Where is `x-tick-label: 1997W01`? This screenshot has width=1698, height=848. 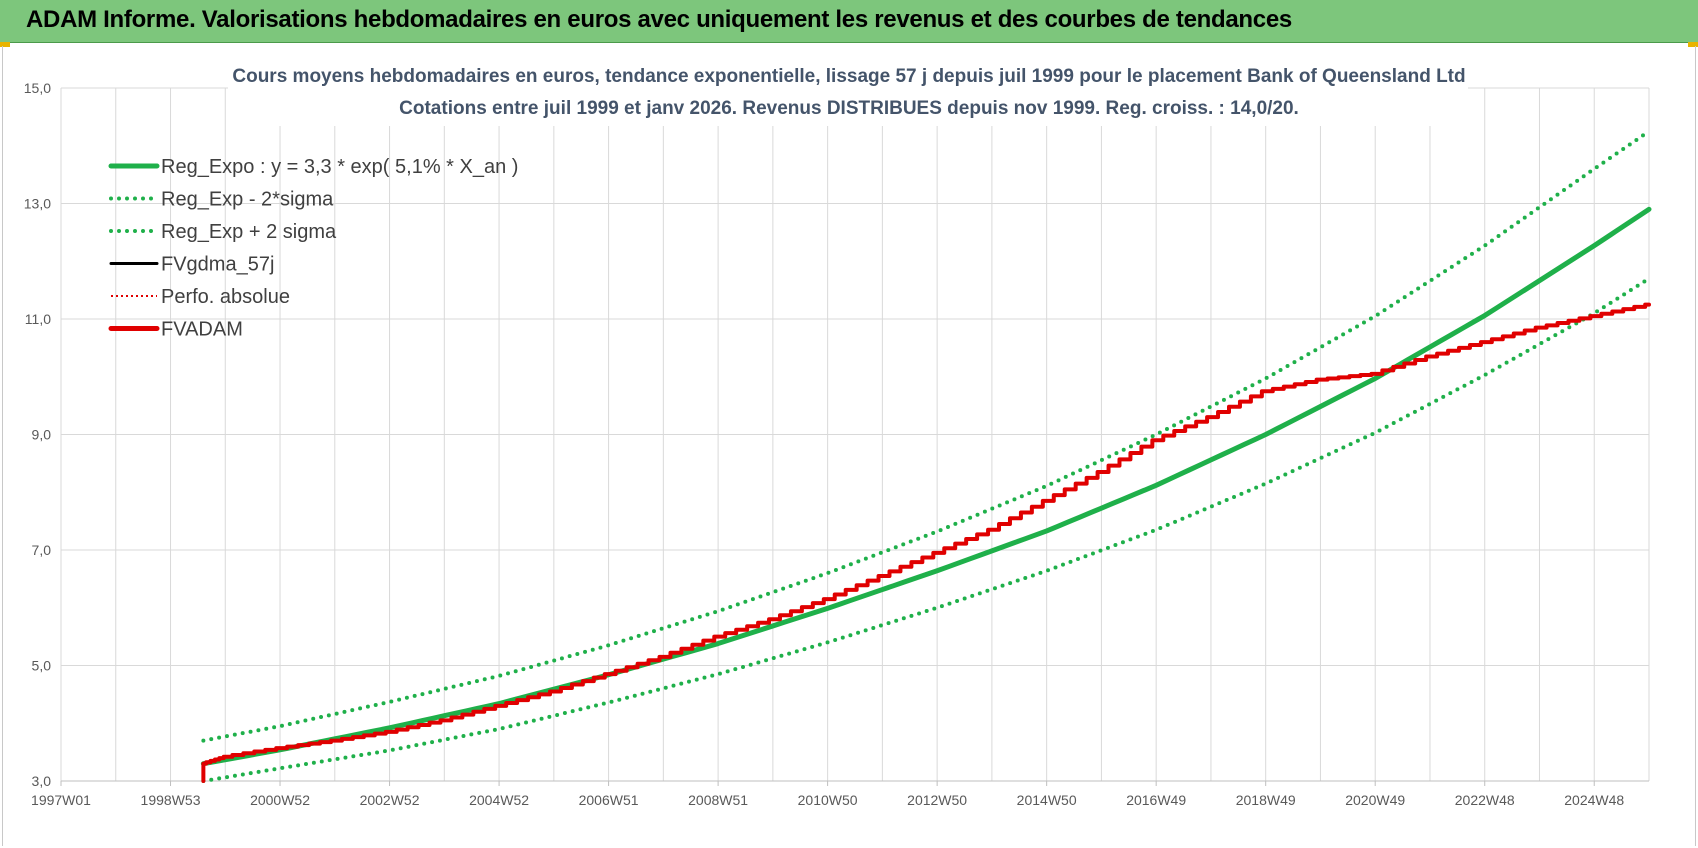
x-tick-label: 1997W01 is located at coordinates (61, 800).